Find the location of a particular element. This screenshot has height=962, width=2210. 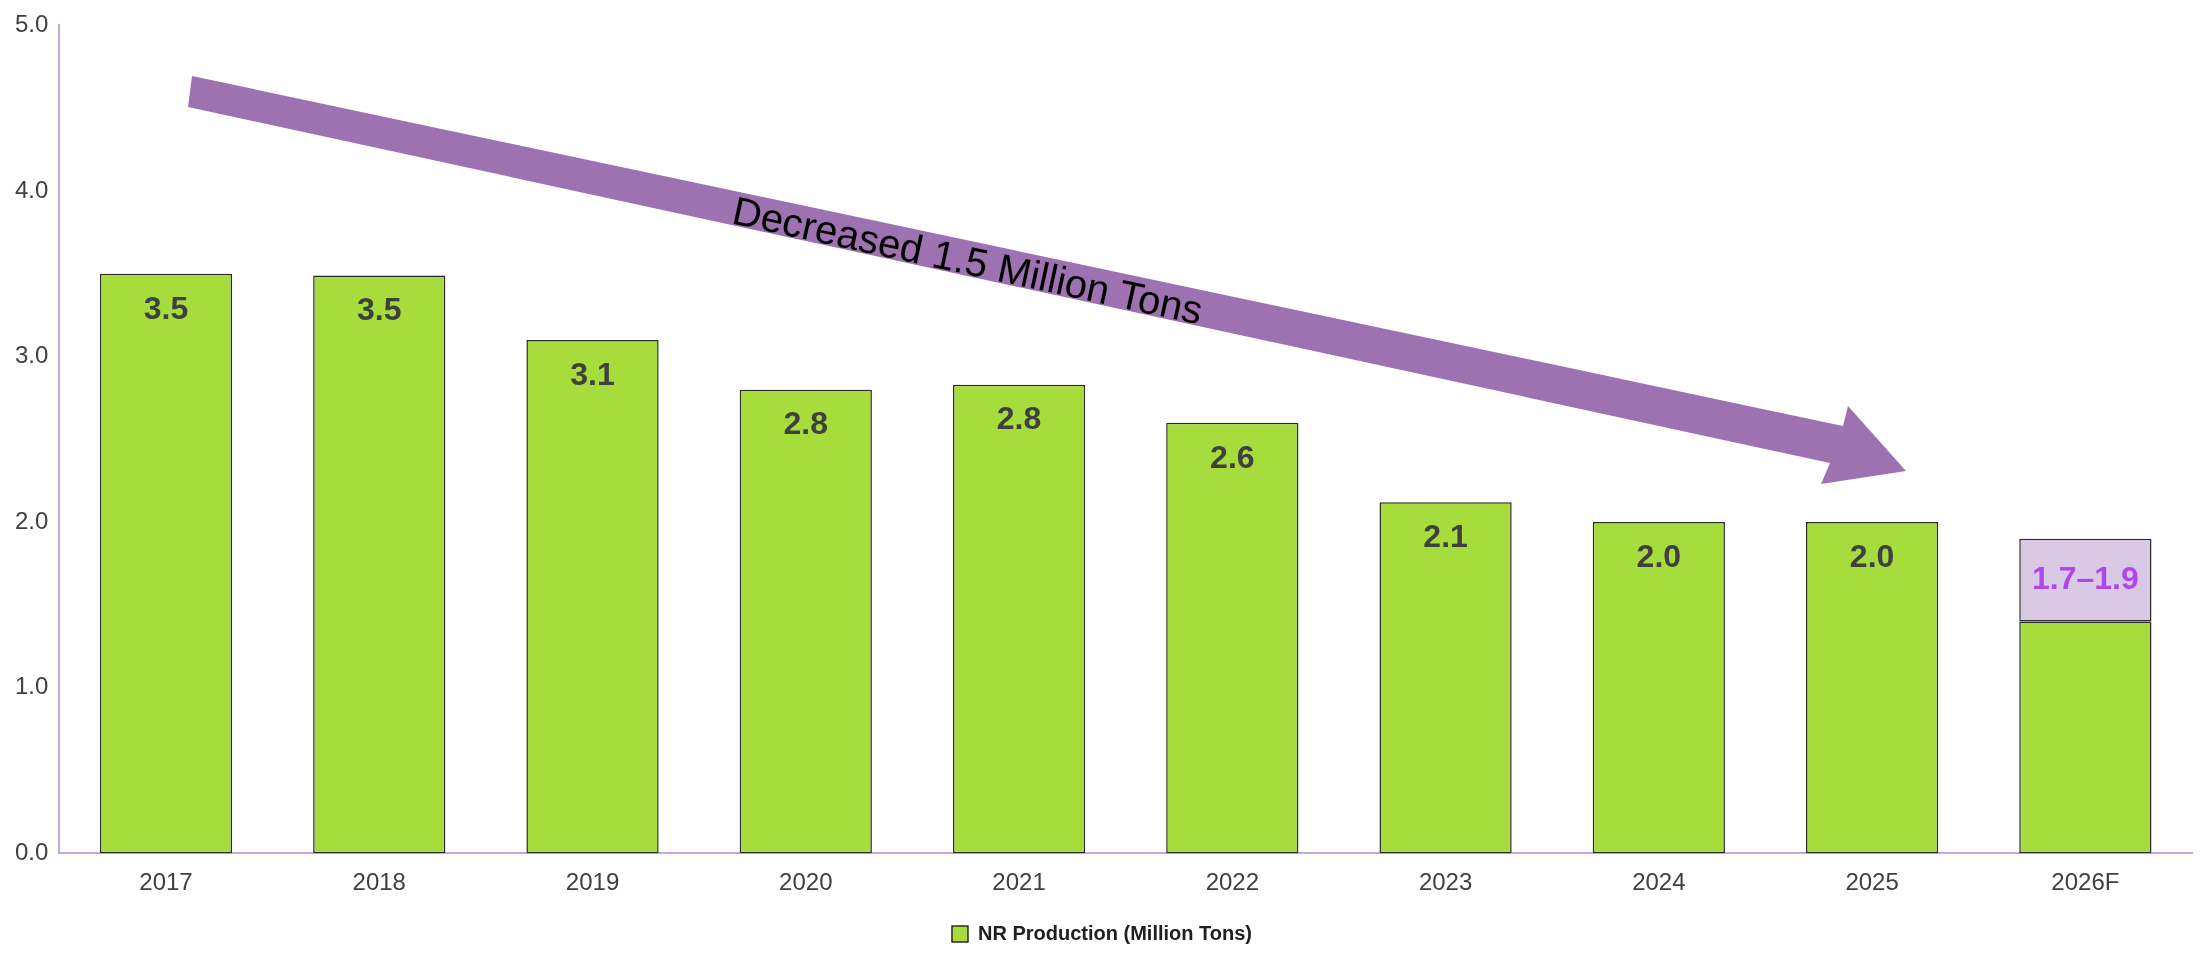

y-tick-label: 0.0 is located at coordinates (31, 851).